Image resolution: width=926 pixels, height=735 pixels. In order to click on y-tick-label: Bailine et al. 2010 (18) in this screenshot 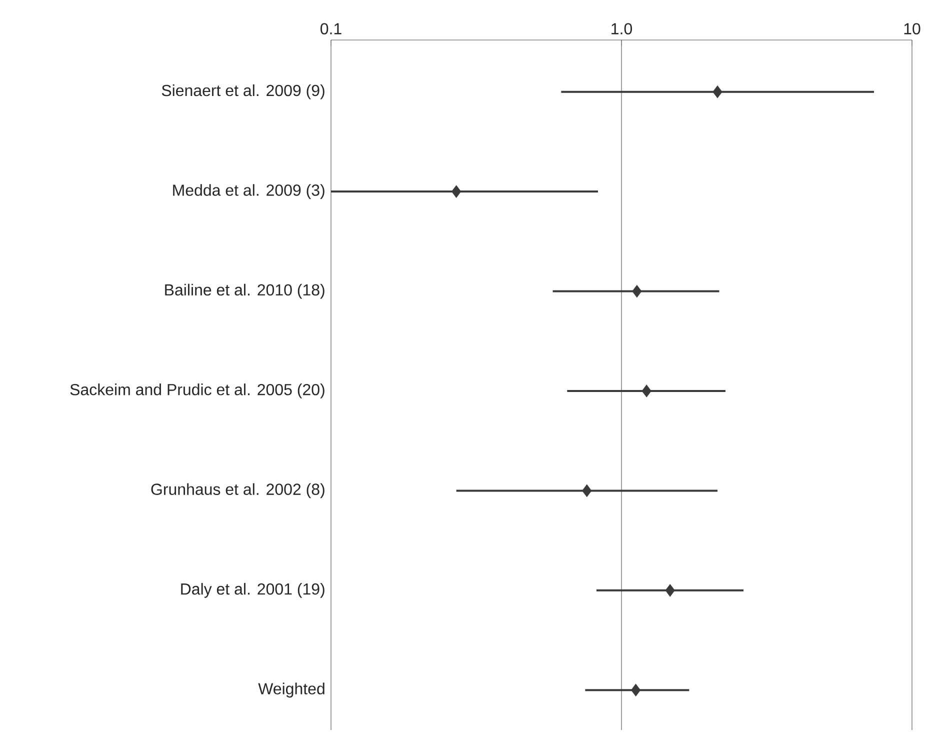, I will do `click(244, 291)`.